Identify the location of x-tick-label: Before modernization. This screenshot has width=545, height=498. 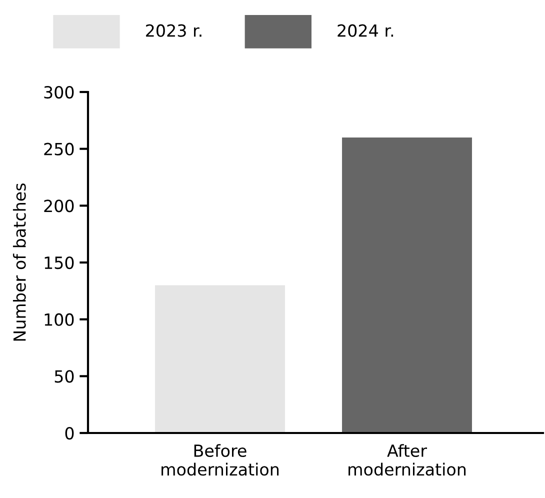
(220, 460).